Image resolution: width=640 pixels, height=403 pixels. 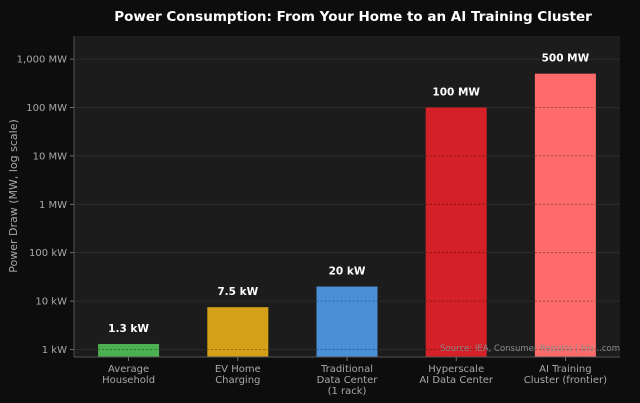 What do you see at coordinates (237, 292) in the screenshot?
I see `value-label: 7.5 kW` at bounding box center [237, 292].